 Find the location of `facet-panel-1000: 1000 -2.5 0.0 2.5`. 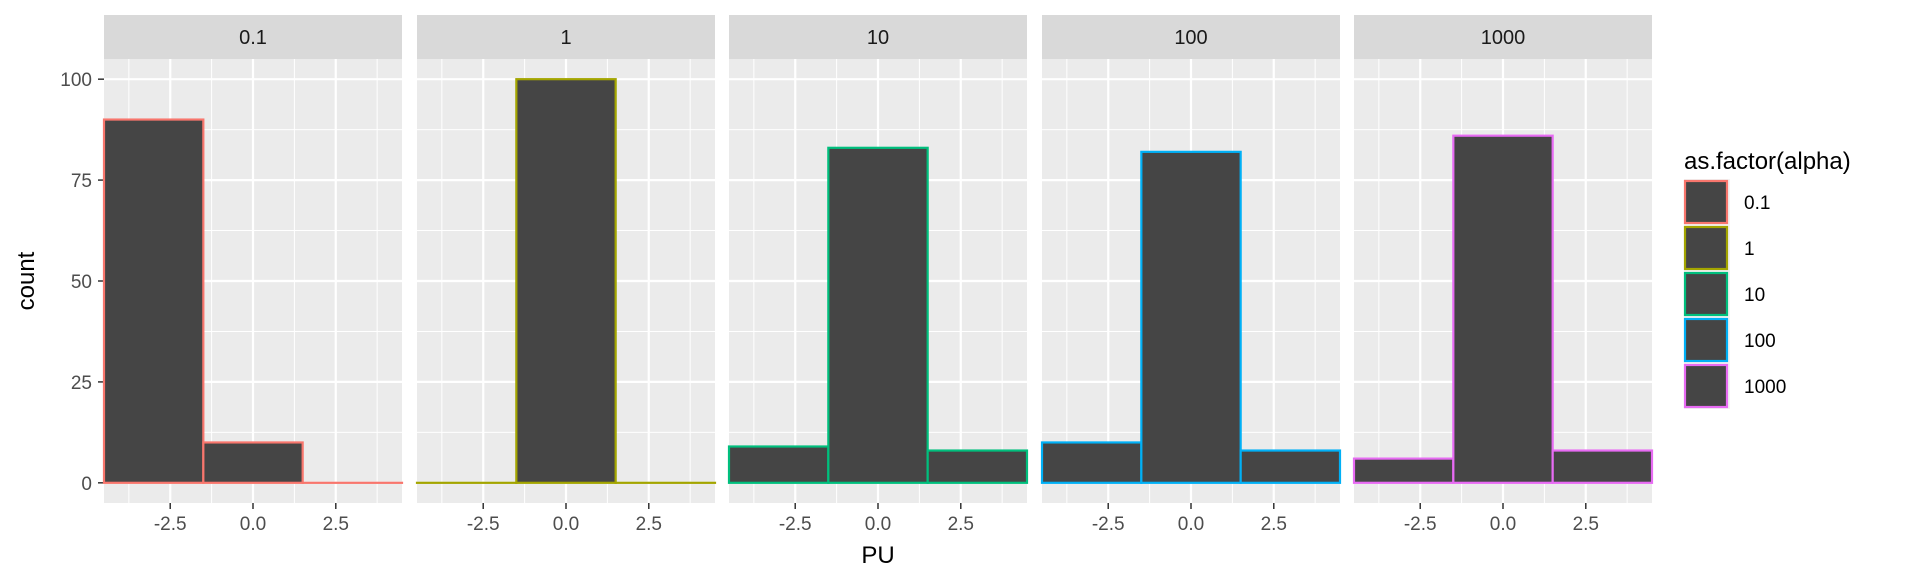

facet-panel-1000: 1000 -2.5 0.0 2.5 is located at coordinates (1503, 275).